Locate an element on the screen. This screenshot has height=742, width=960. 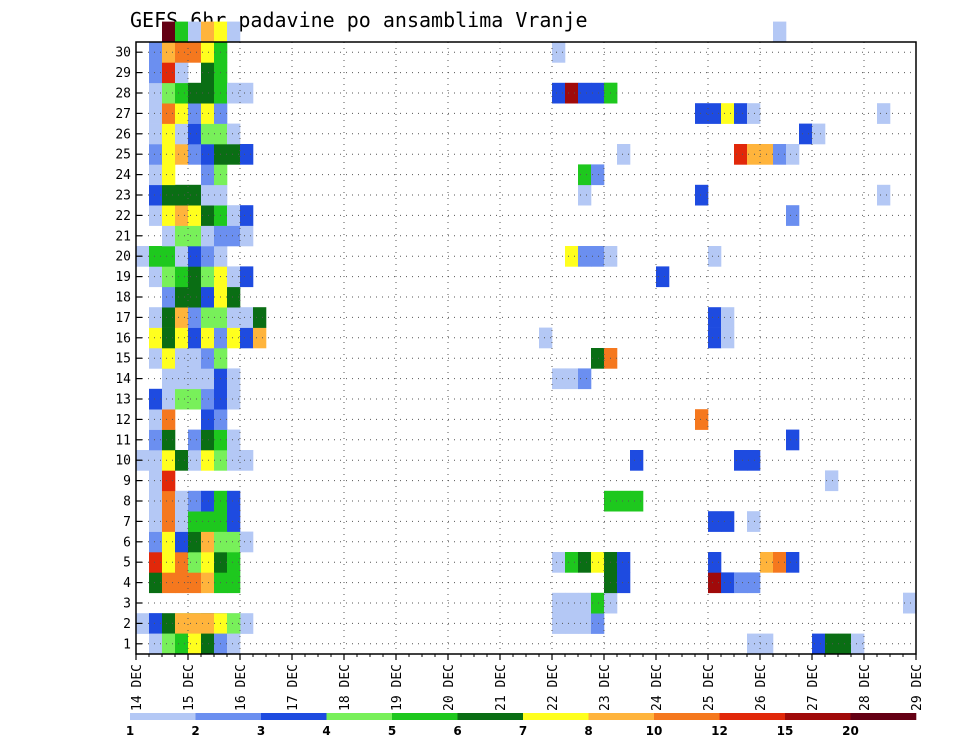
colorbar-label-1: 1 is located at coordinates (130, 731).